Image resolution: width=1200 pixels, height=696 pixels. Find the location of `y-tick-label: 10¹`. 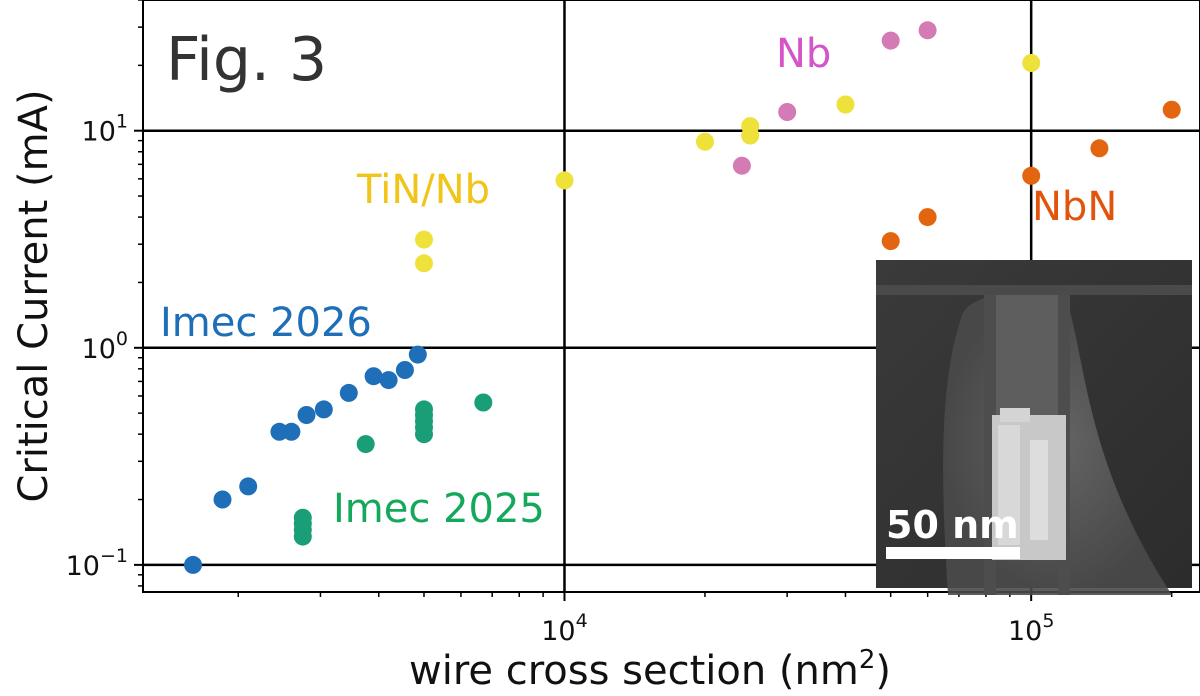

y-tick-label: 10¹ is located at coordinates (105, 129).